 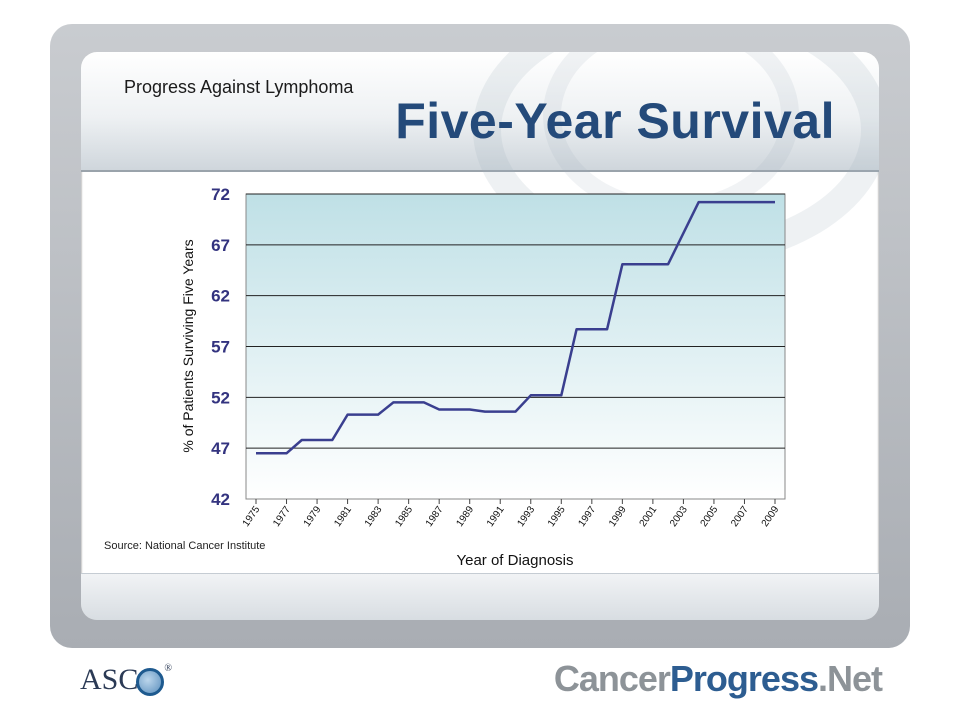 What do you see at coordinates (220, 499) in the screenshot?
I see `y-tick-label: 42` at bounding box center [220, 499].